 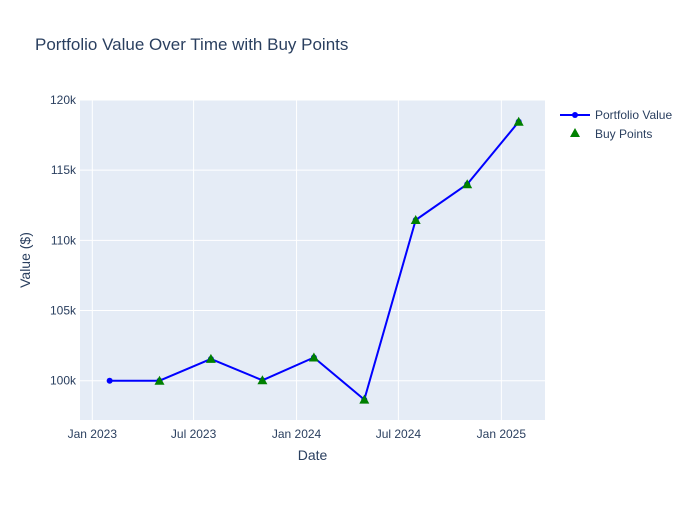 What do you see at coordinates (25, 260) in the screenshot?
I see `y-axis-title: Value ($)` at bounding box center [25, 260].